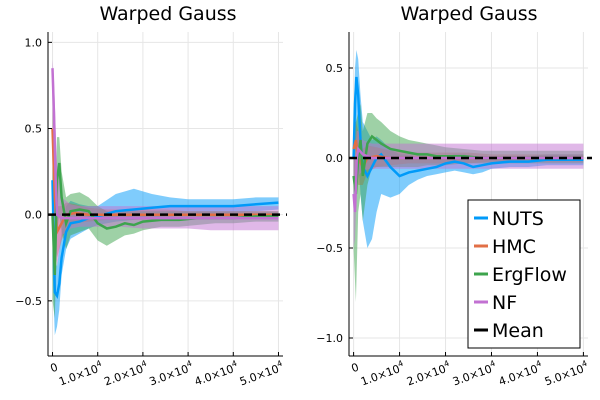 Image resolution: width=600 pixels, height=400 pixels. Describe the element at coordinates (165, 144) in the screenshot. I see `line-nf` at that location.